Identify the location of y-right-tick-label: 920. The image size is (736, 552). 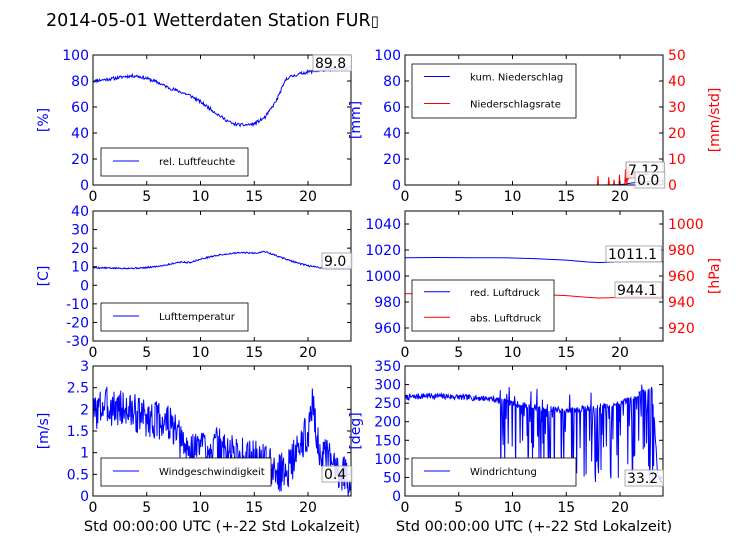
(681, 329).